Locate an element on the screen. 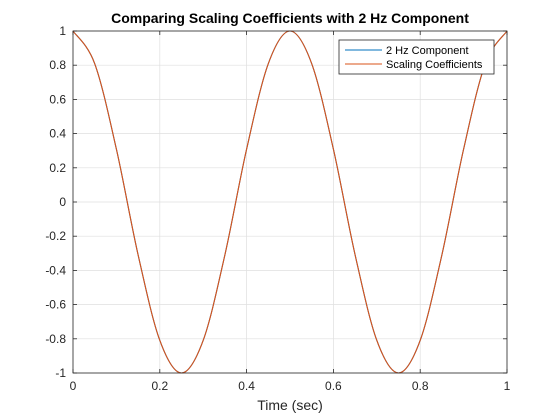 The height and width of the screenshot is (420, 560). x-tick-label: 0 is located at coordinates (73, 386).